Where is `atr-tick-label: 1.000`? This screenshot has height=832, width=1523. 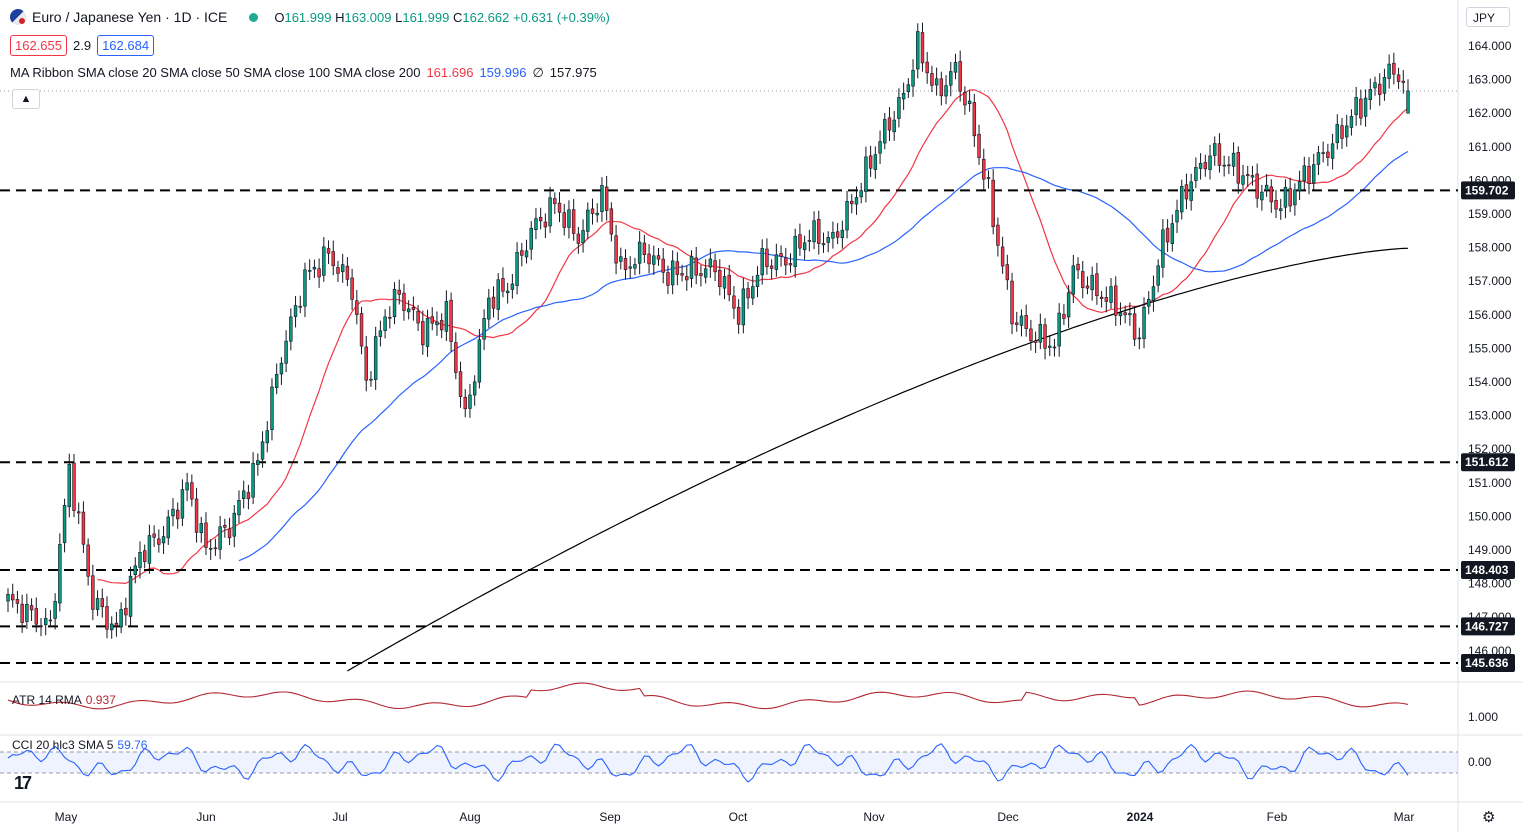
atr-tick-label: 1.000 is located at coordinates (1483, 717).